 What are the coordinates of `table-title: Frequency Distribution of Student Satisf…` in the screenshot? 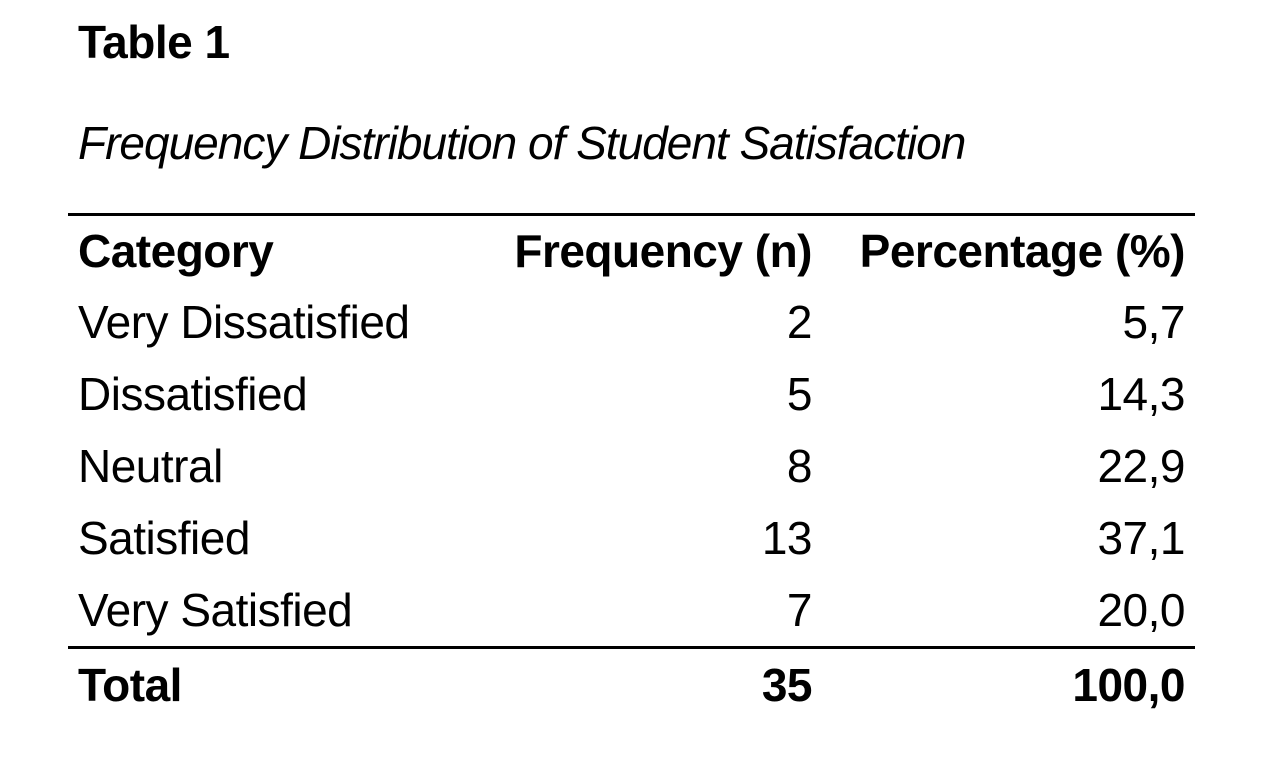 It's located at (522, 143).